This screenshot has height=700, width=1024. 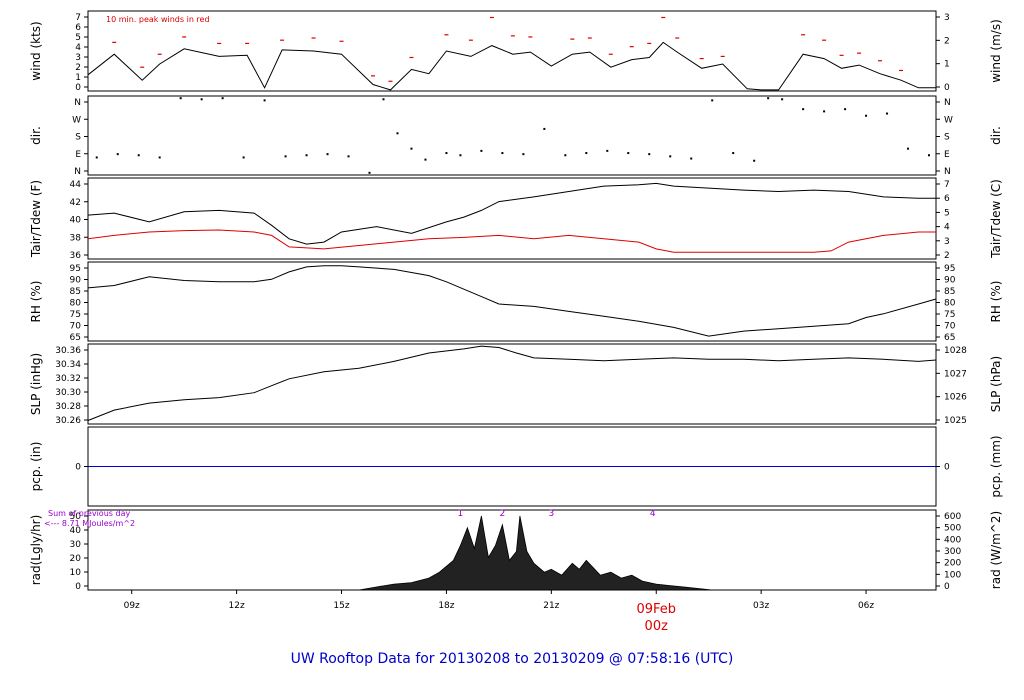 What do you see at coordinates (955, 398) in the screenshot?
I see `slp-right-tick-label: 1026` at bounding box center [955, 398].